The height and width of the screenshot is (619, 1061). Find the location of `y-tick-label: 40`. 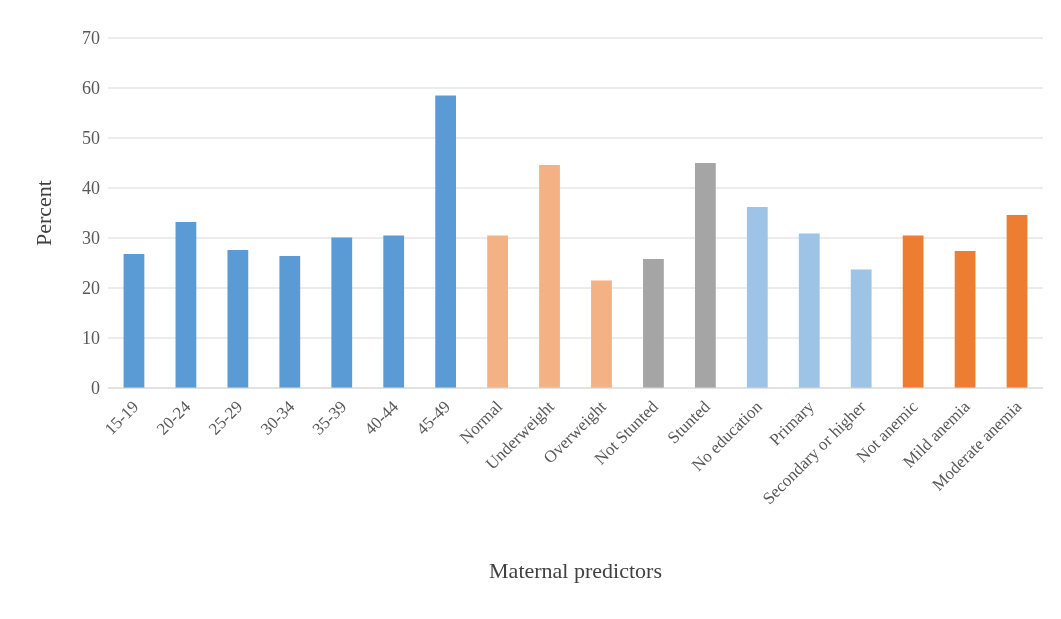

y-tick-label: 40 is located at coordinates (91, 188).